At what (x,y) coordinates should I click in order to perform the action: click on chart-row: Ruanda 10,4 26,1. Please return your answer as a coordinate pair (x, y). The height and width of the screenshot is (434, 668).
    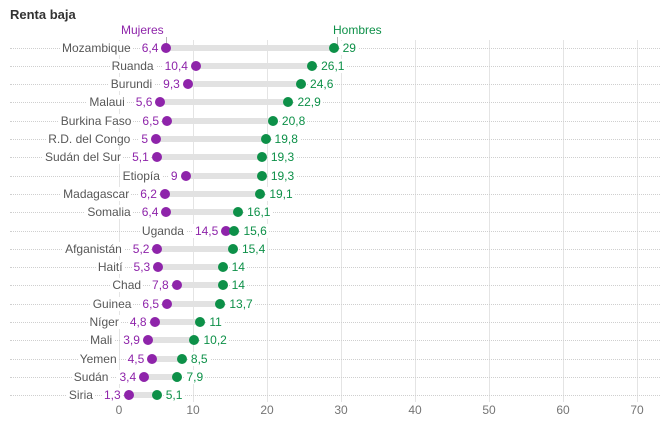
    Looking at the image, I should click on (334, 66).